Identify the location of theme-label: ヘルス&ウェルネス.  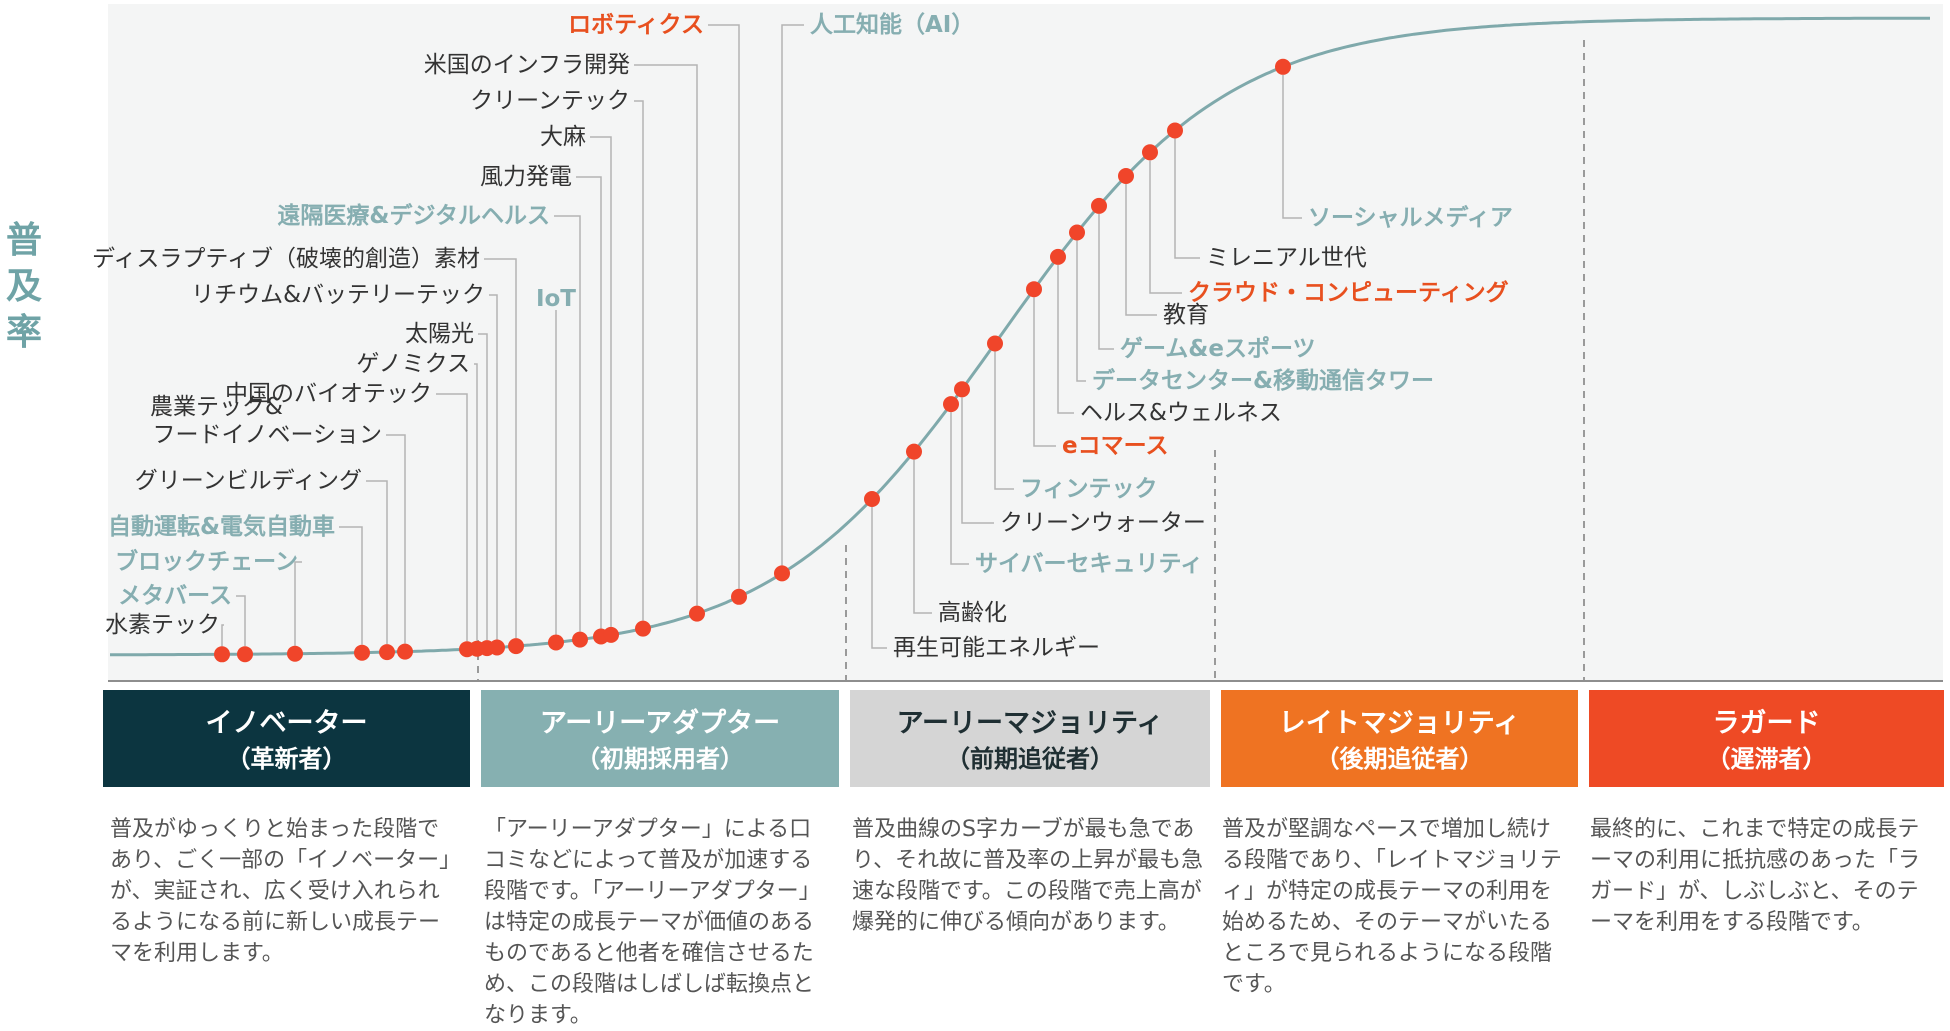
(1181, 413).